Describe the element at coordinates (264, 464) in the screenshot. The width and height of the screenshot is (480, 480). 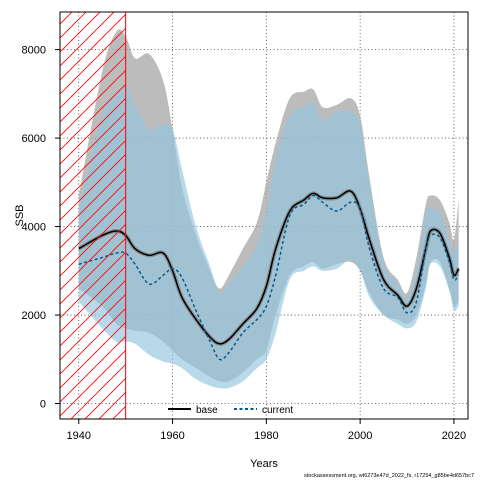
I see `x-axis-title: Years` at that location.